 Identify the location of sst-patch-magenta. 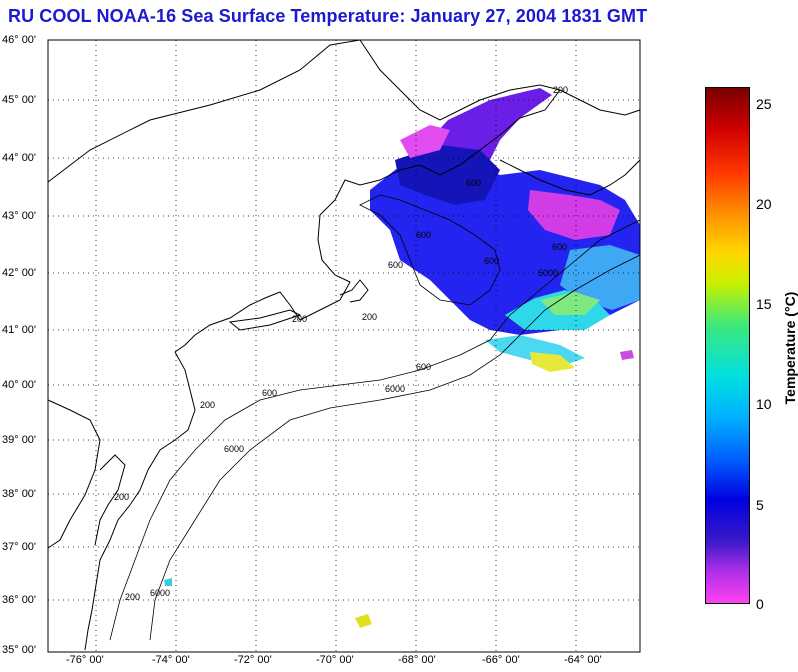
(574, 215).